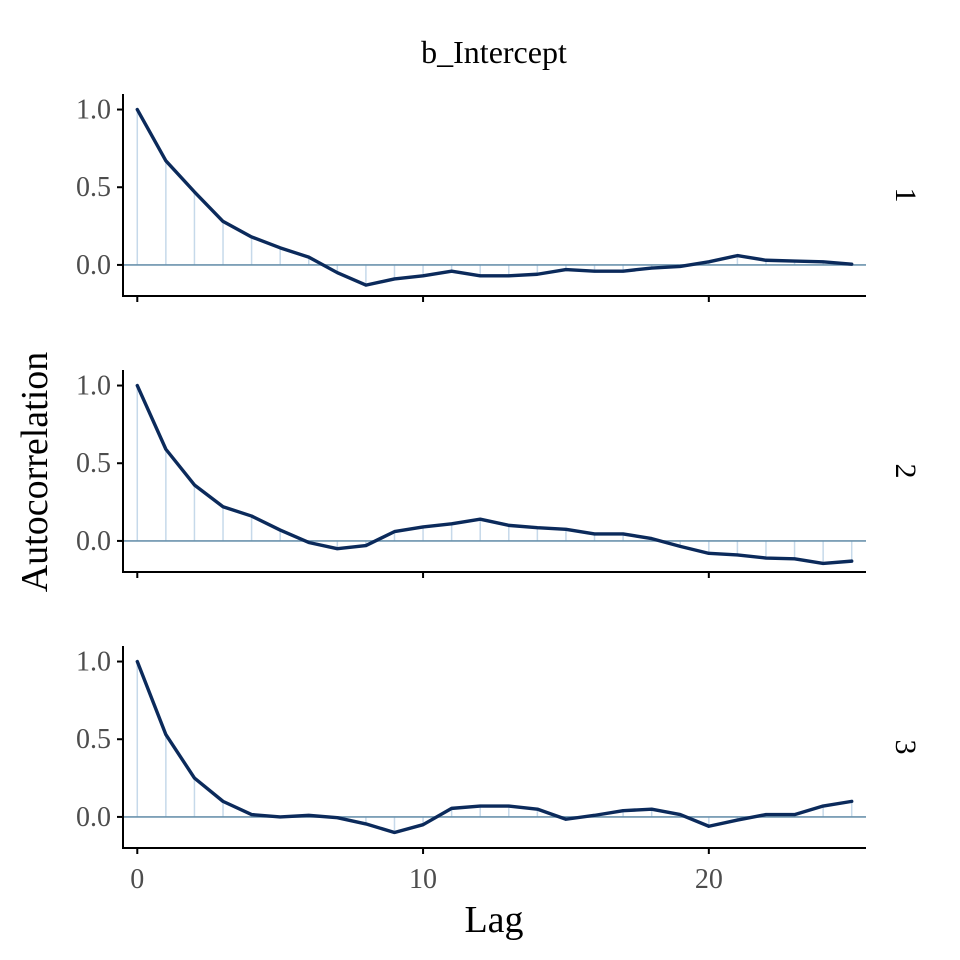 This screenshot has height=960, width=960. What do you see at coordinates (709, 879) in the screenshot?
I see `x-tick-label: 20` at bounding box center [709, 879].